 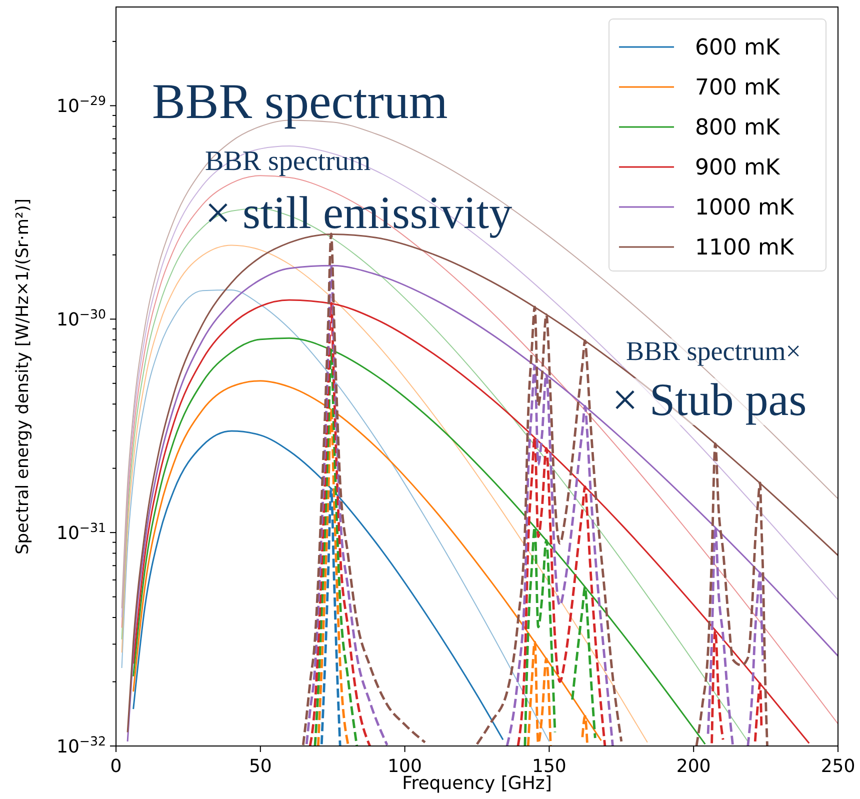 What do you see at coordinates (358, 212) in the screenshot?
I see `annotation: × still emissivity` at bounding box center [358, 212].